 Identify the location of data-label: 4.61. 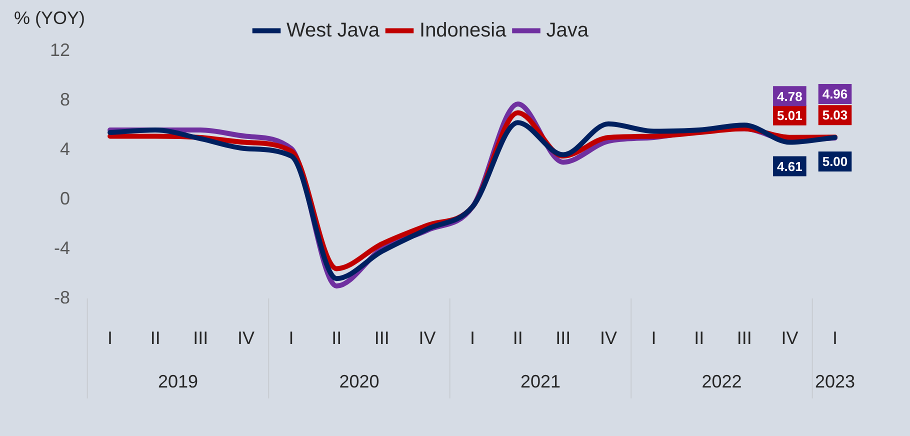
(789, 166).